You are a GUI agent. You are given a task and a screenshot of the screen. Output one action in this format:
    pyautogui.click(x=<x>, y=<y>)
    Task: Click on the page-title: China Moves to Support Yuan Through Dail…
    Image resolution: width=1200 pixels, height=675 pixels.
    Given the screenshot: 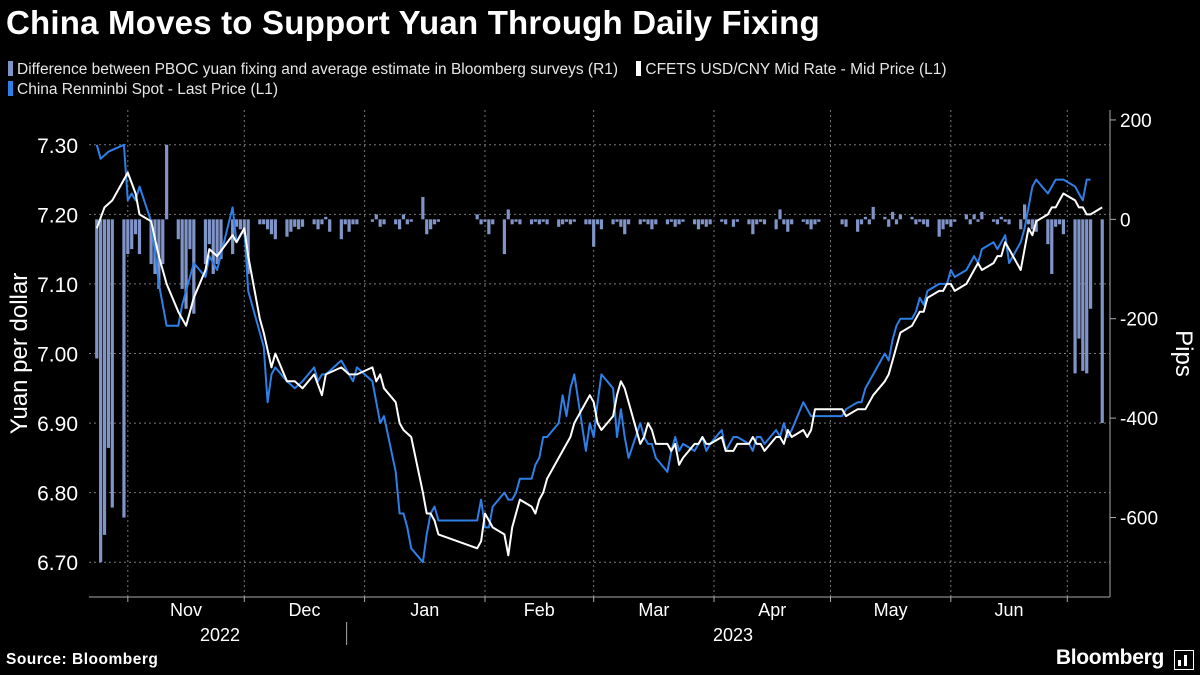 What is the action you would take?
    pyautogui.click(x=413, y=22)
    